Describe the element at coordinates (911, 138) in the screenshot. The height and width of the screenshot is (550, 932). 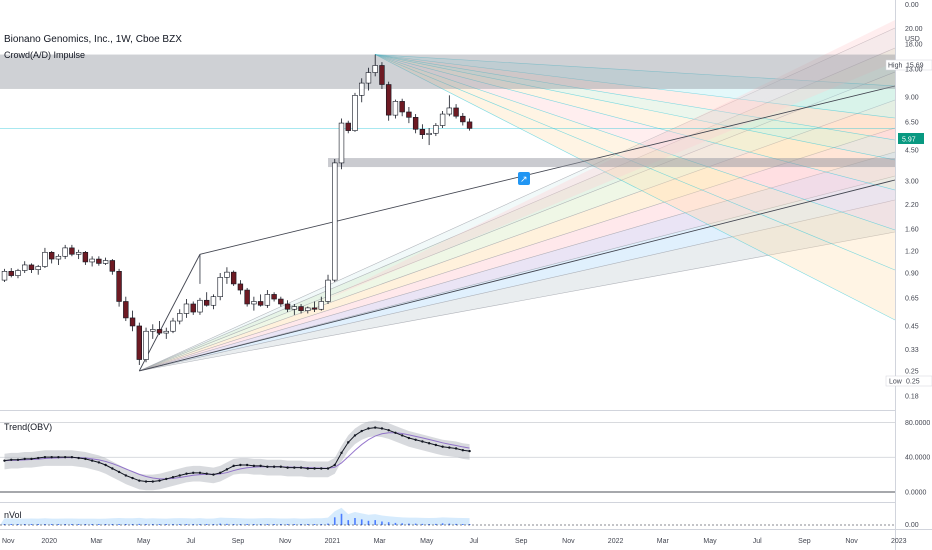
I see `last-price-badge: 5.97` at that location.